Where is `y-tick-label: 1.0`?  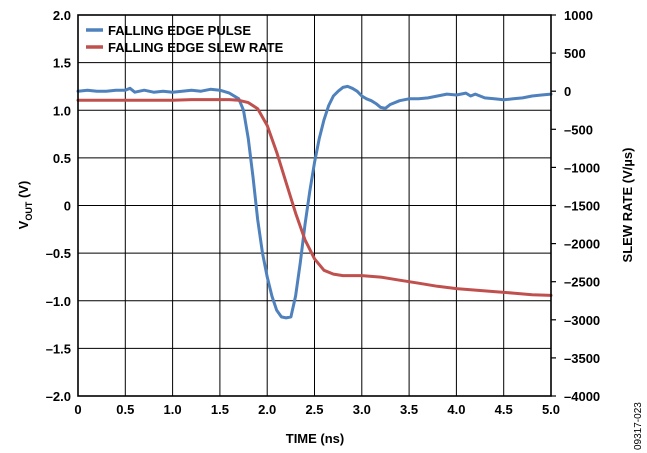 y-tick-label: 1.0 is located at coordinates (62, 110).